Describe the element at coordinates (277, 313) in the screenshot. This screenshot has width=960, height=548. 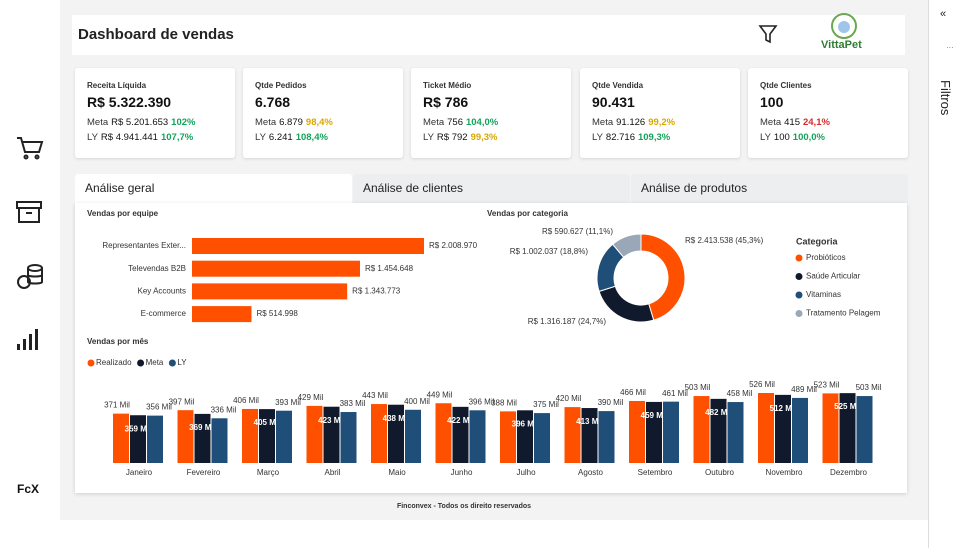
I see `data-label: R$ 514.998` at that location.